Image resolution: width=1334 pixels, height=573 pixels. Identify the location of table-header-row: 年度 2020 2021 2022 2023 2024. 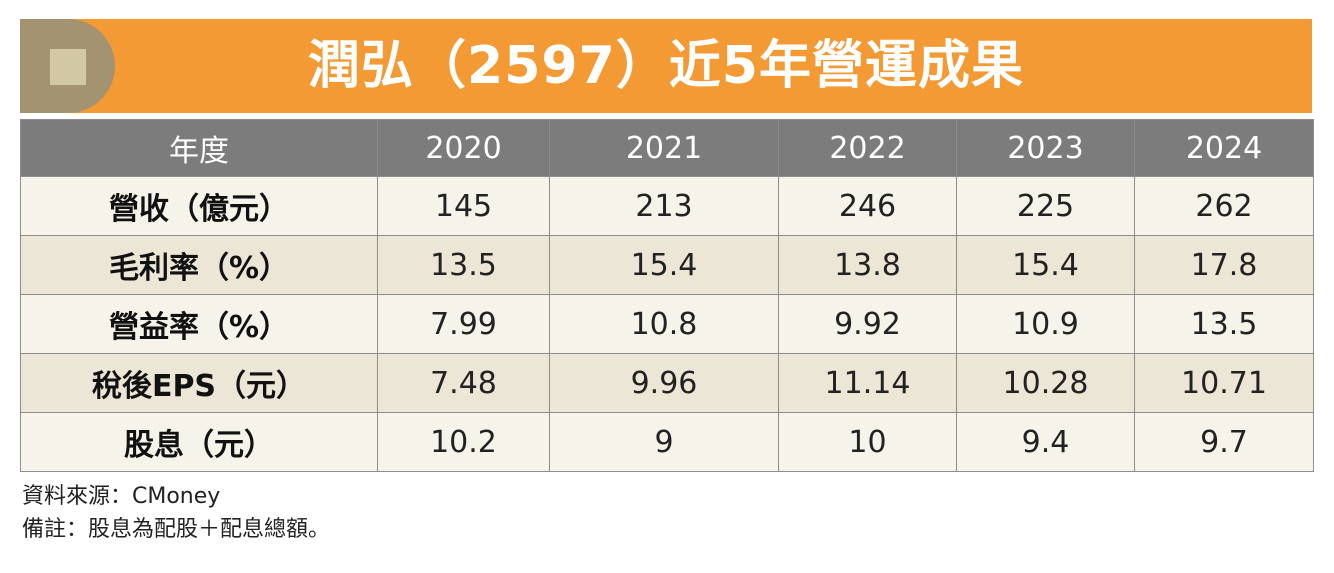
(667, 148).